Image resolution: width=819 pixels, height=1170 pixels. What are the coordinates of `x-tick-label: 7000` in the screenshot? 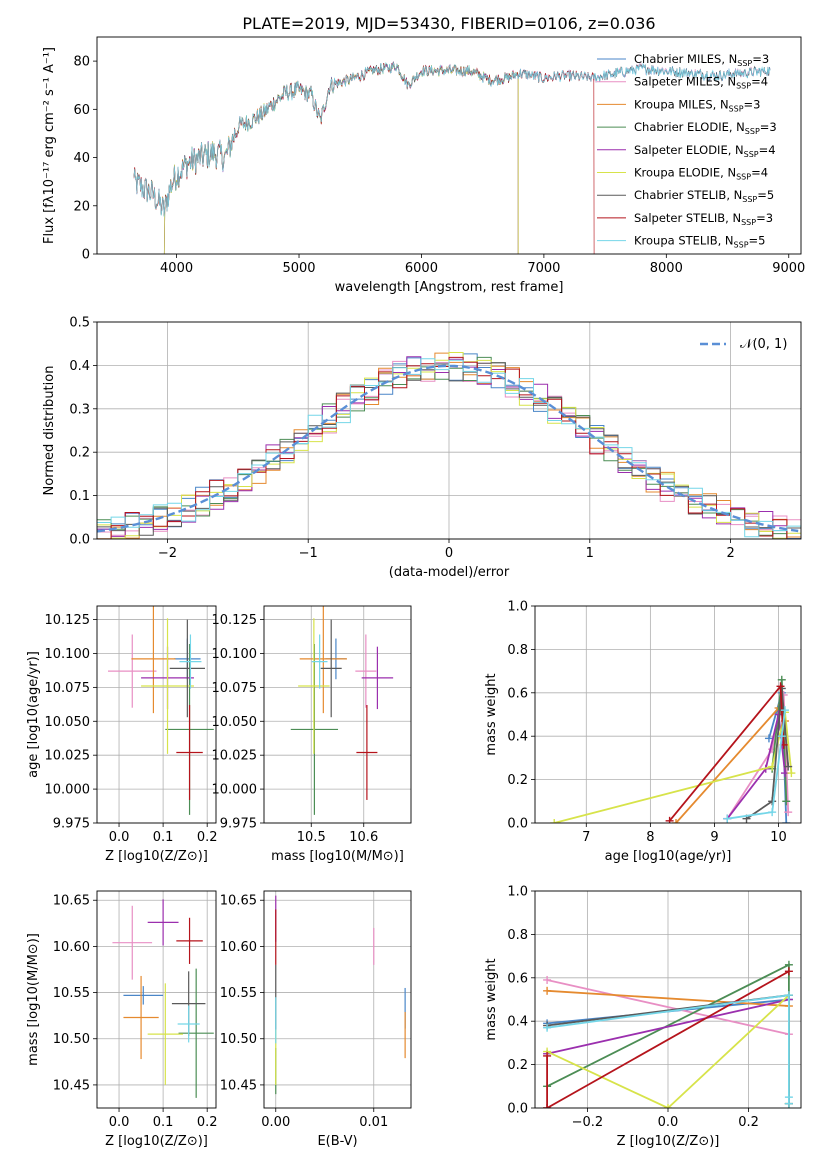 It's located at (543, 268).